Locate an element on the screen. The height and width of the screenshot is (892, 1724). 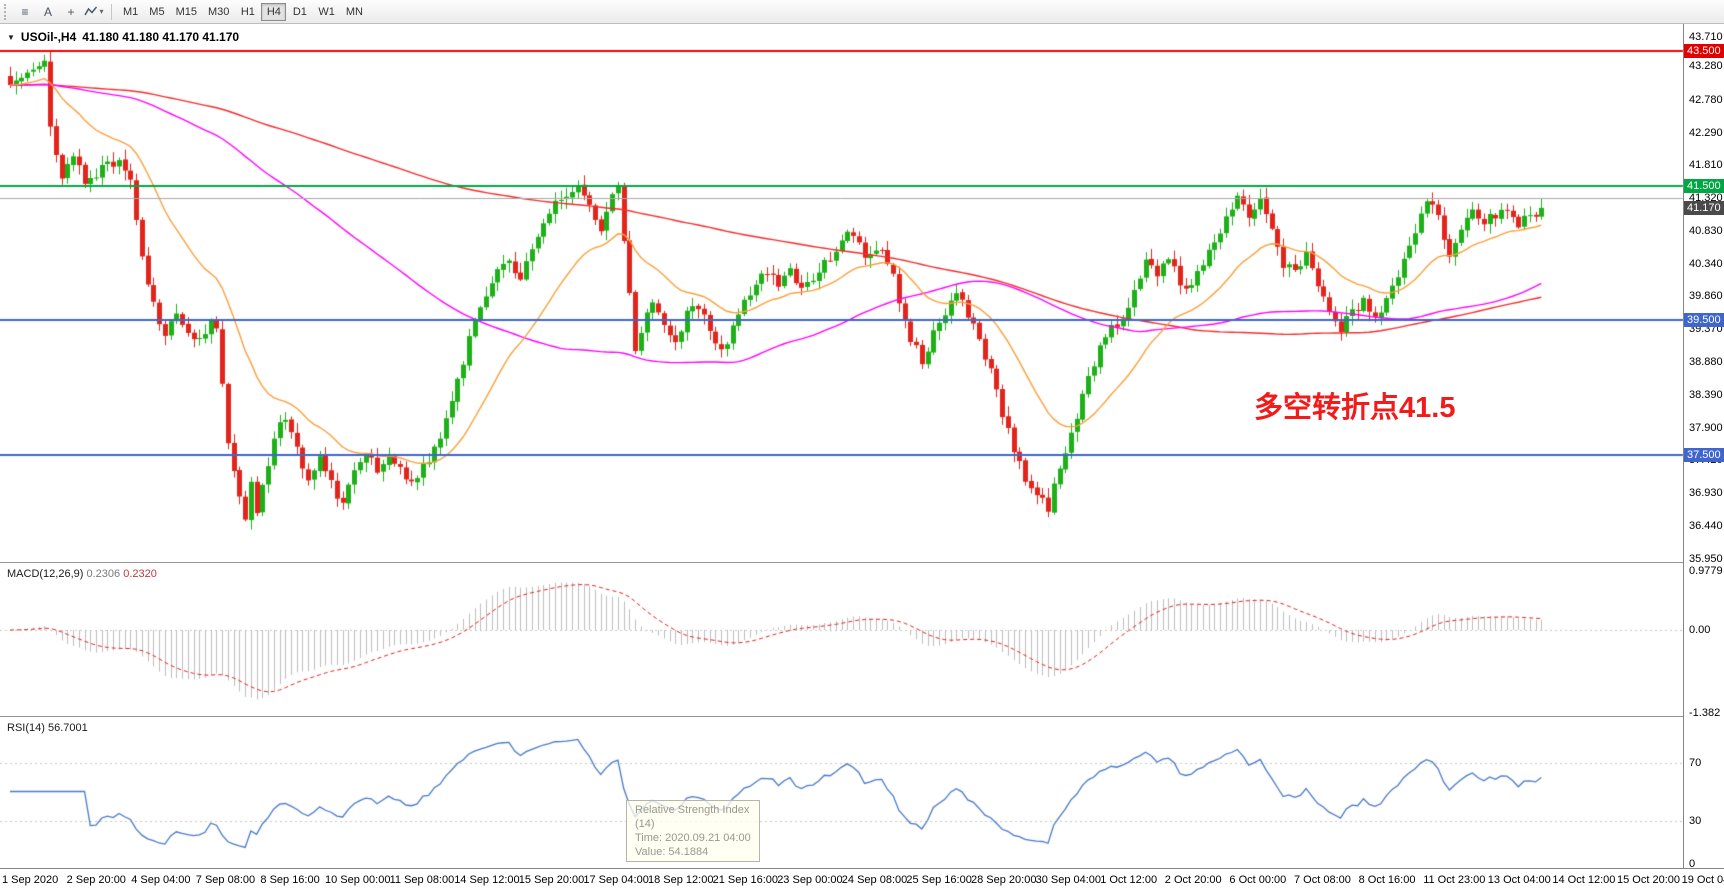
text-label-tool-icon: A is located at coordinates (47, 11).